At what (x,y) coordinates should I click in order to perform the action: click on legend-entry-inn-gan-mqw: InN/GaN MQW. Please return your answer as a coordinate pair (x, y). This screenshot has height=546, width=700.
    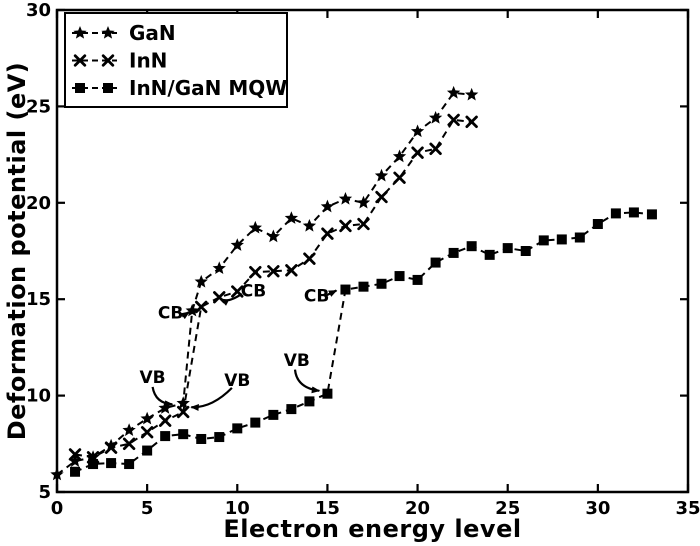
    Looking at the image, I should click on (179, 88).